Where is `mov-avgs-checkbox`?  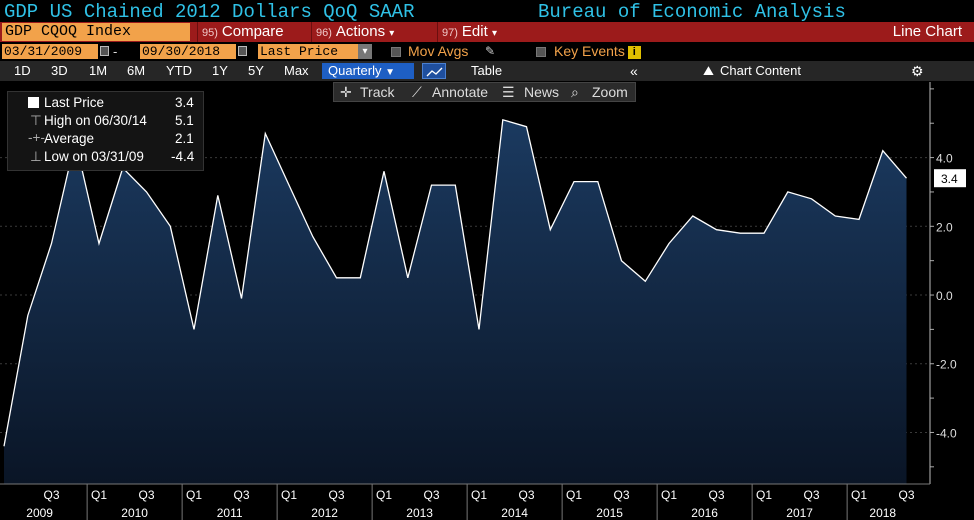 mov-avgs-checkbox is located at coordinates (396, 52).